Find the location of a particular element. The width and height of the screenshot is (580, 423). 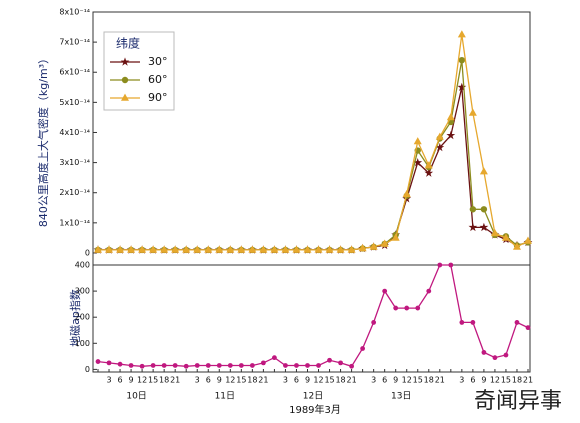

y-tick-label: 7x10⁻¹⁴ is located at coordinates (74, 42).